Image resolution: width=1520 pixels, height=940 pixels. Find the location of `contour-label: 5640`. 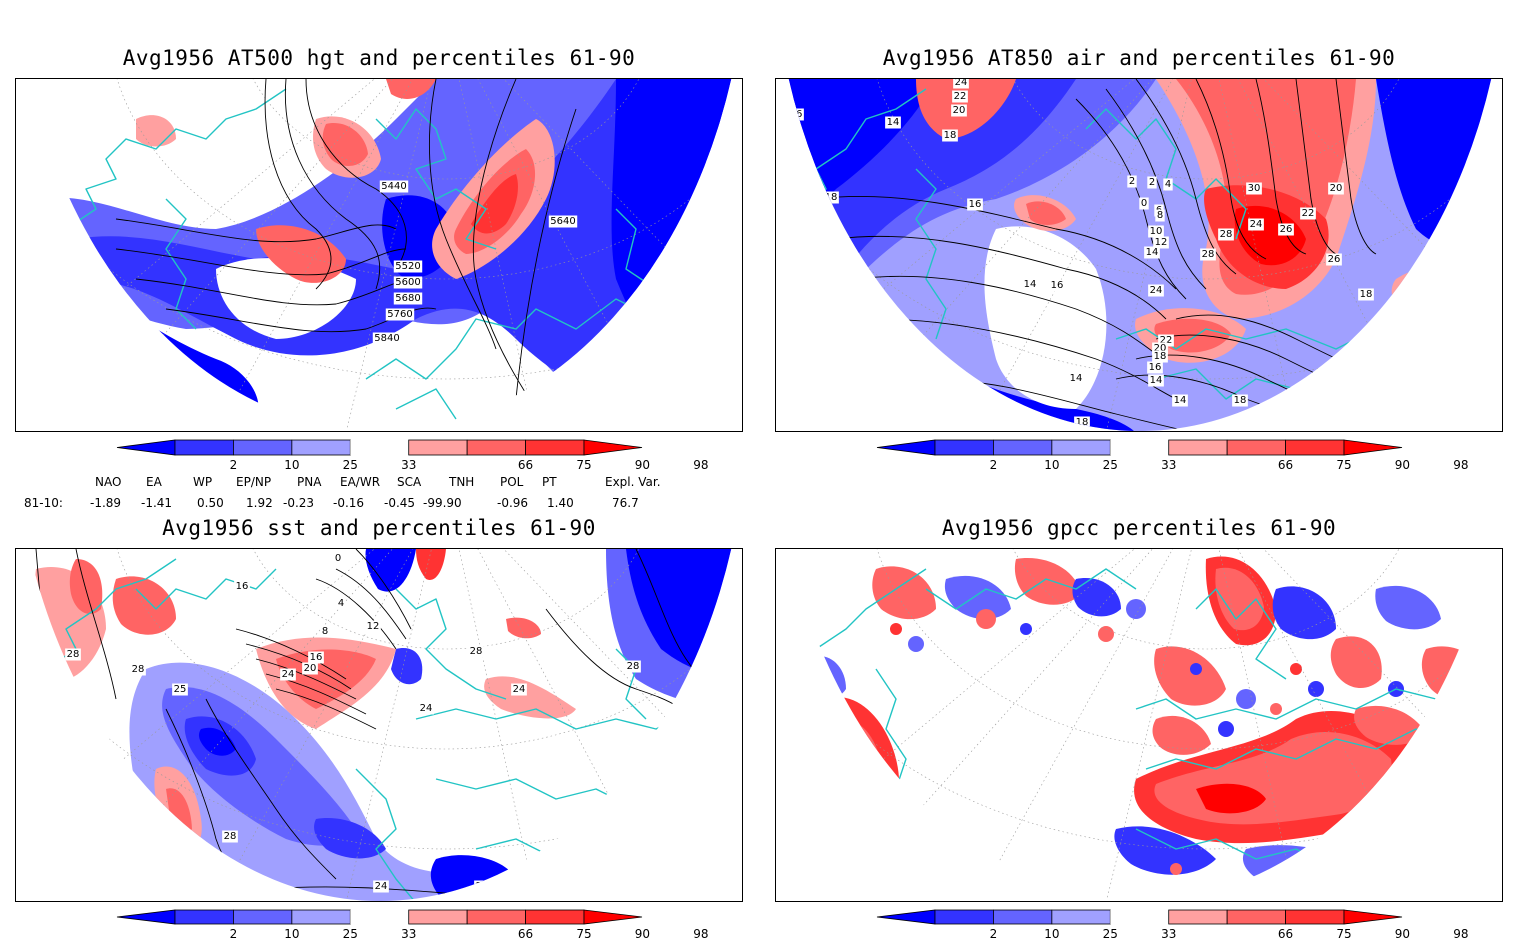

contour-label: 5640 is located at coordinates (562, 221).